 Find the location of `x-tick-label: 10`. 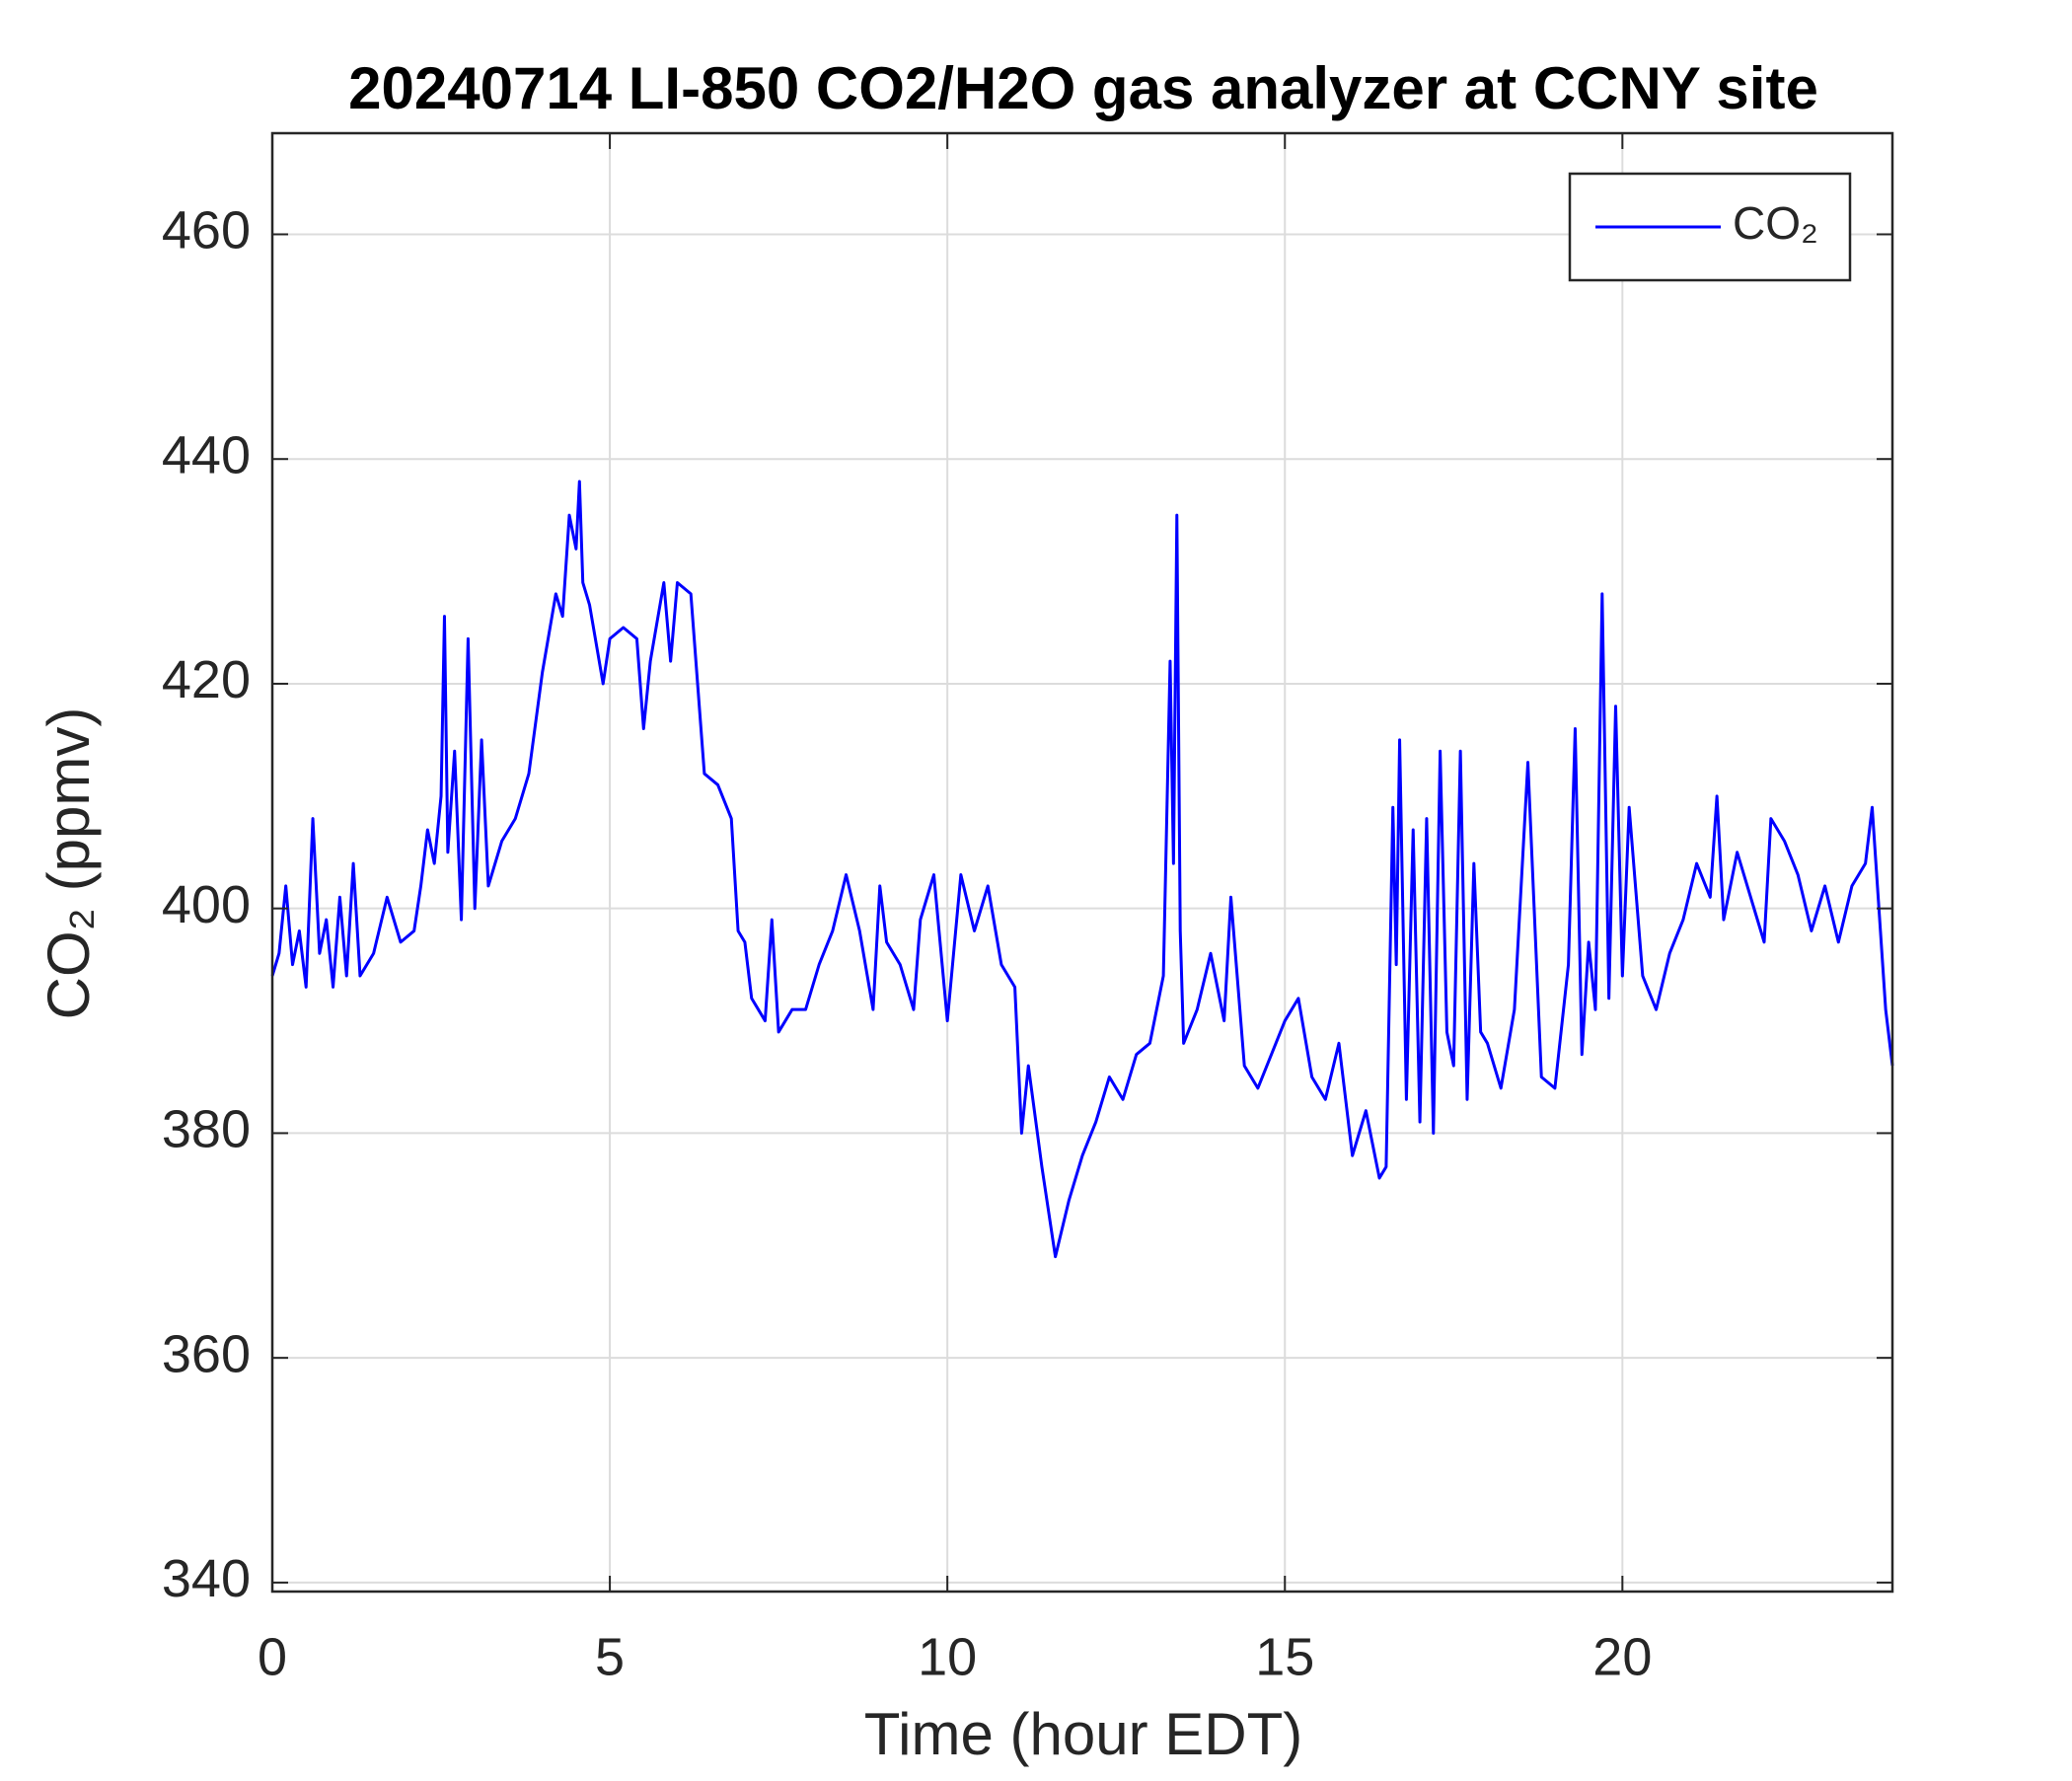

x-tick-label: 10 is located at coordinates (948, 1656).